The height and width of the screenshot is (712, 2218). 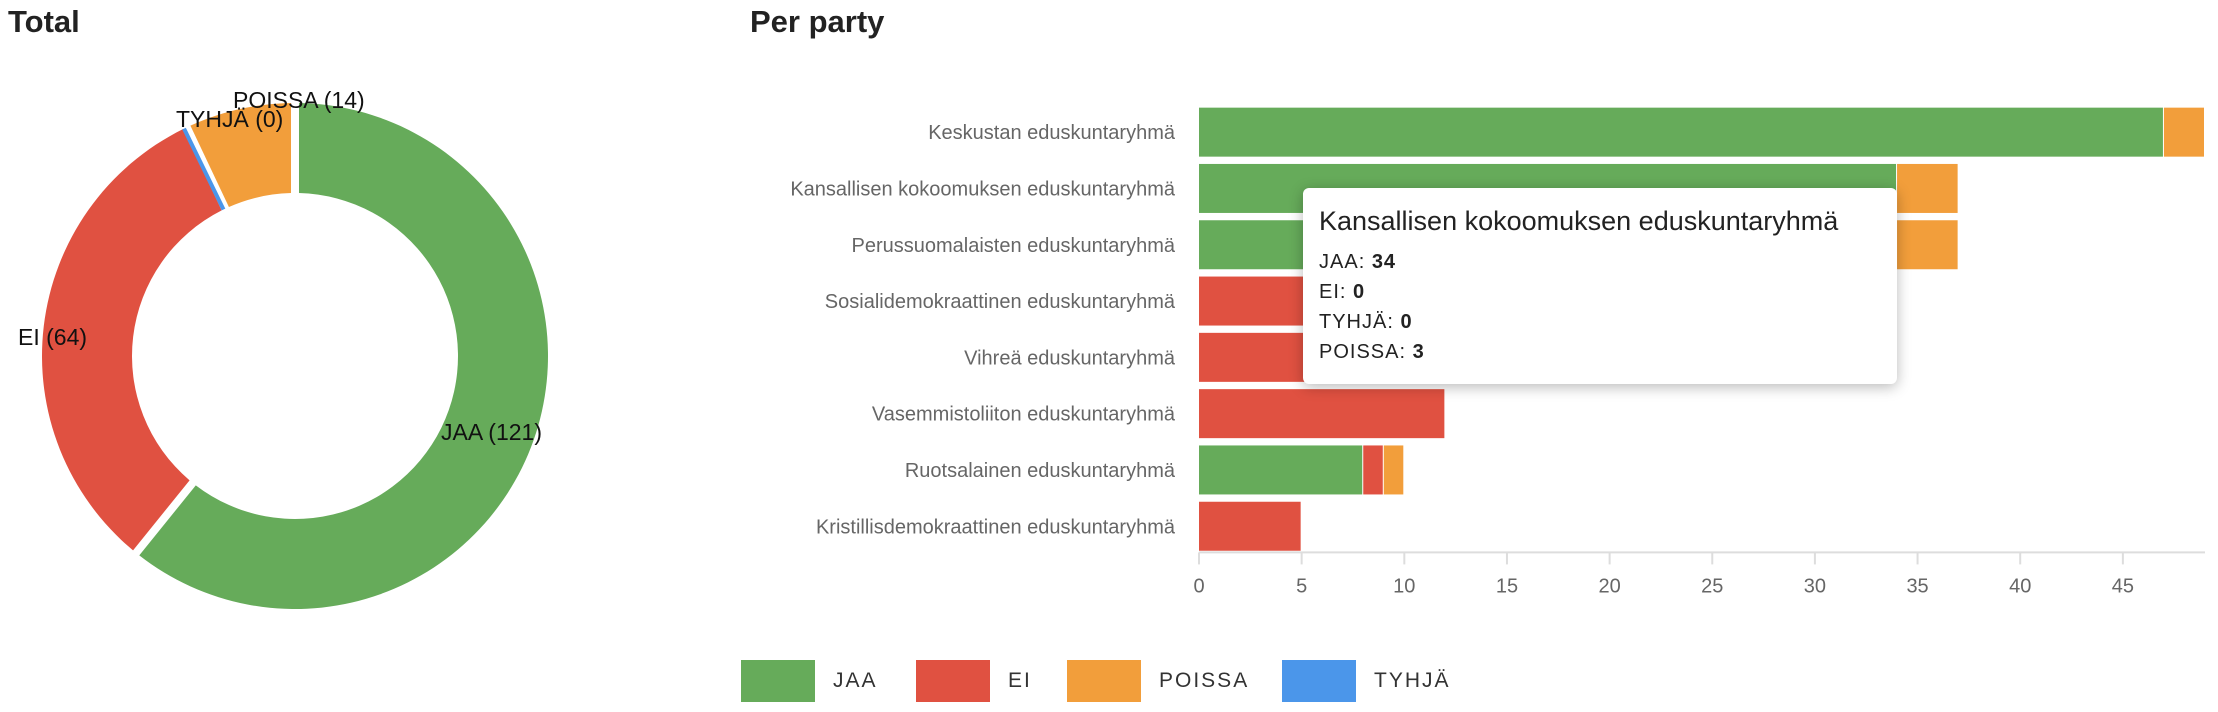 What do you see at coordinates (299, 100) in the screenshot?
I see `donut-label-poissa: POISSA (14)` at bounding box center [299, 100].